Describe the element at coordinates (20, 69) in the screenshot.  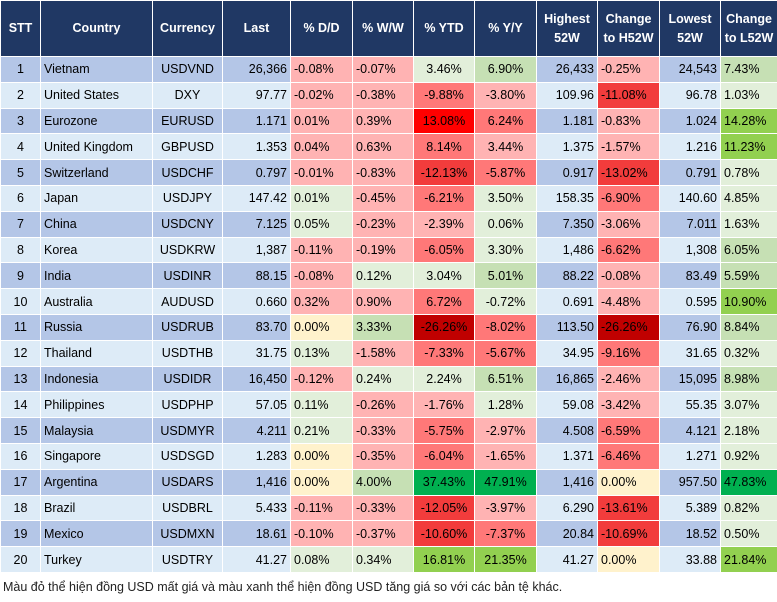
I see `cell-stt: 1` at that location.